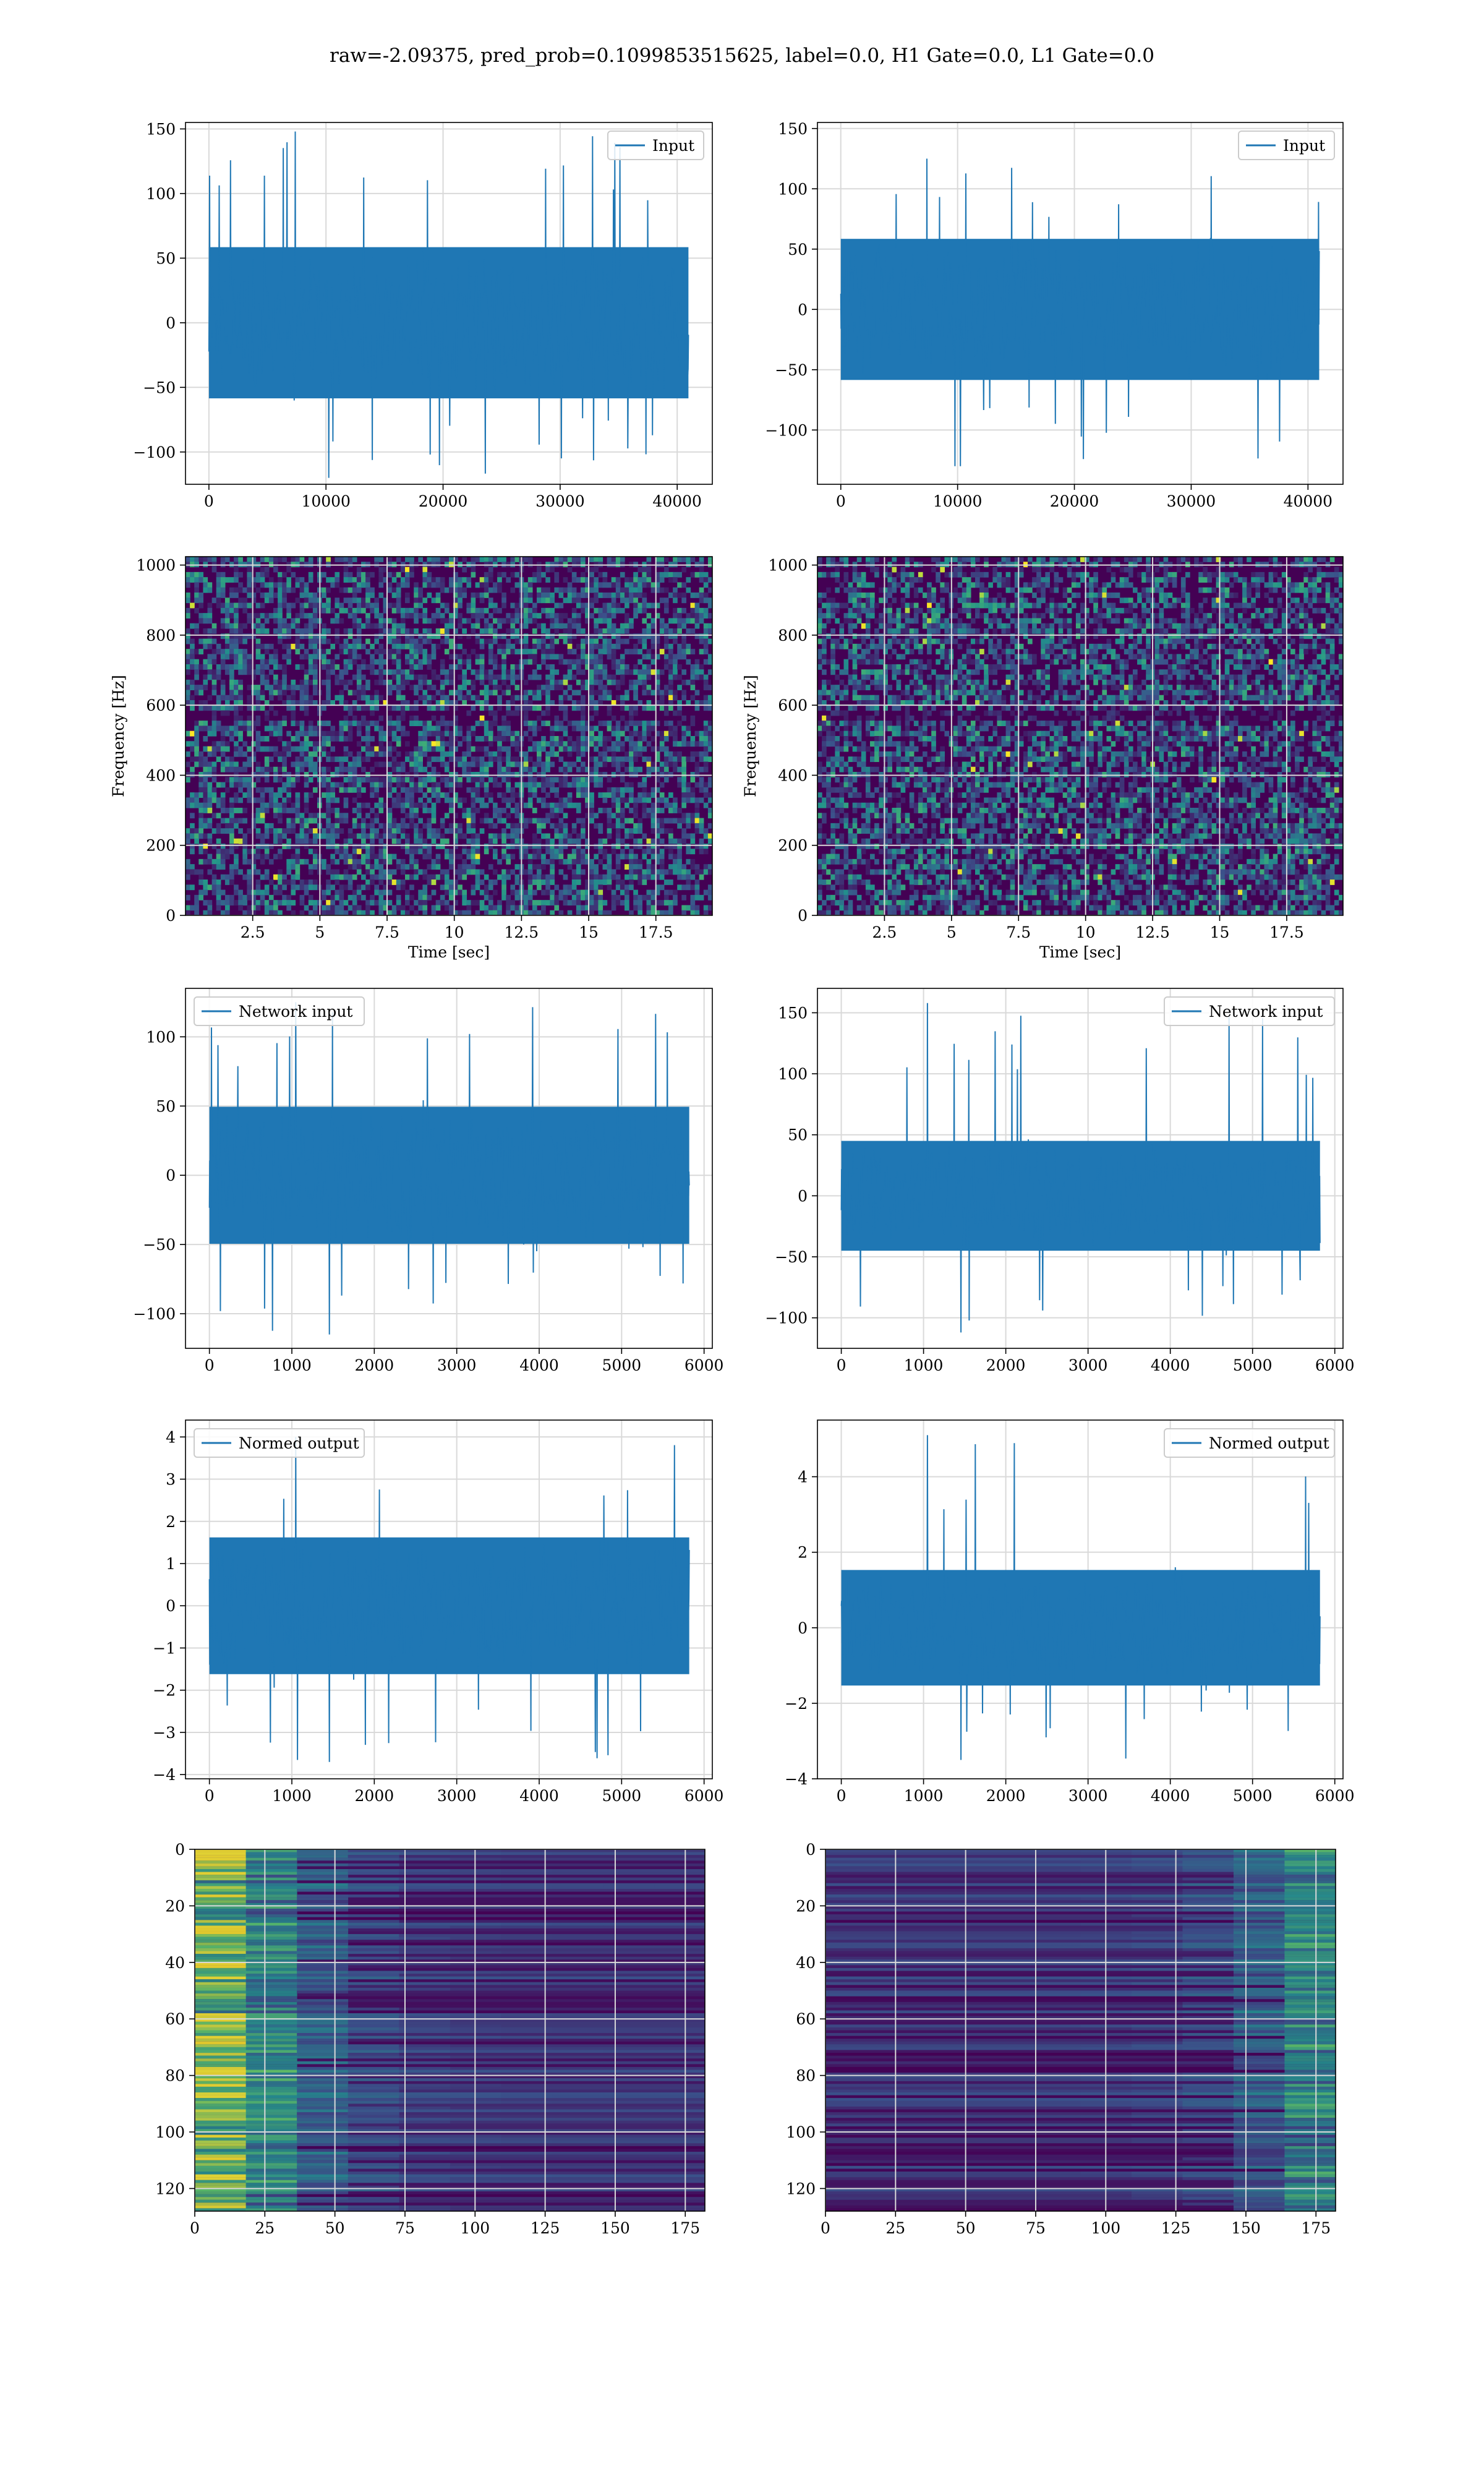 The image size is (1484, 2474). I want to click on legend: Normed output, so click(279, 1443).